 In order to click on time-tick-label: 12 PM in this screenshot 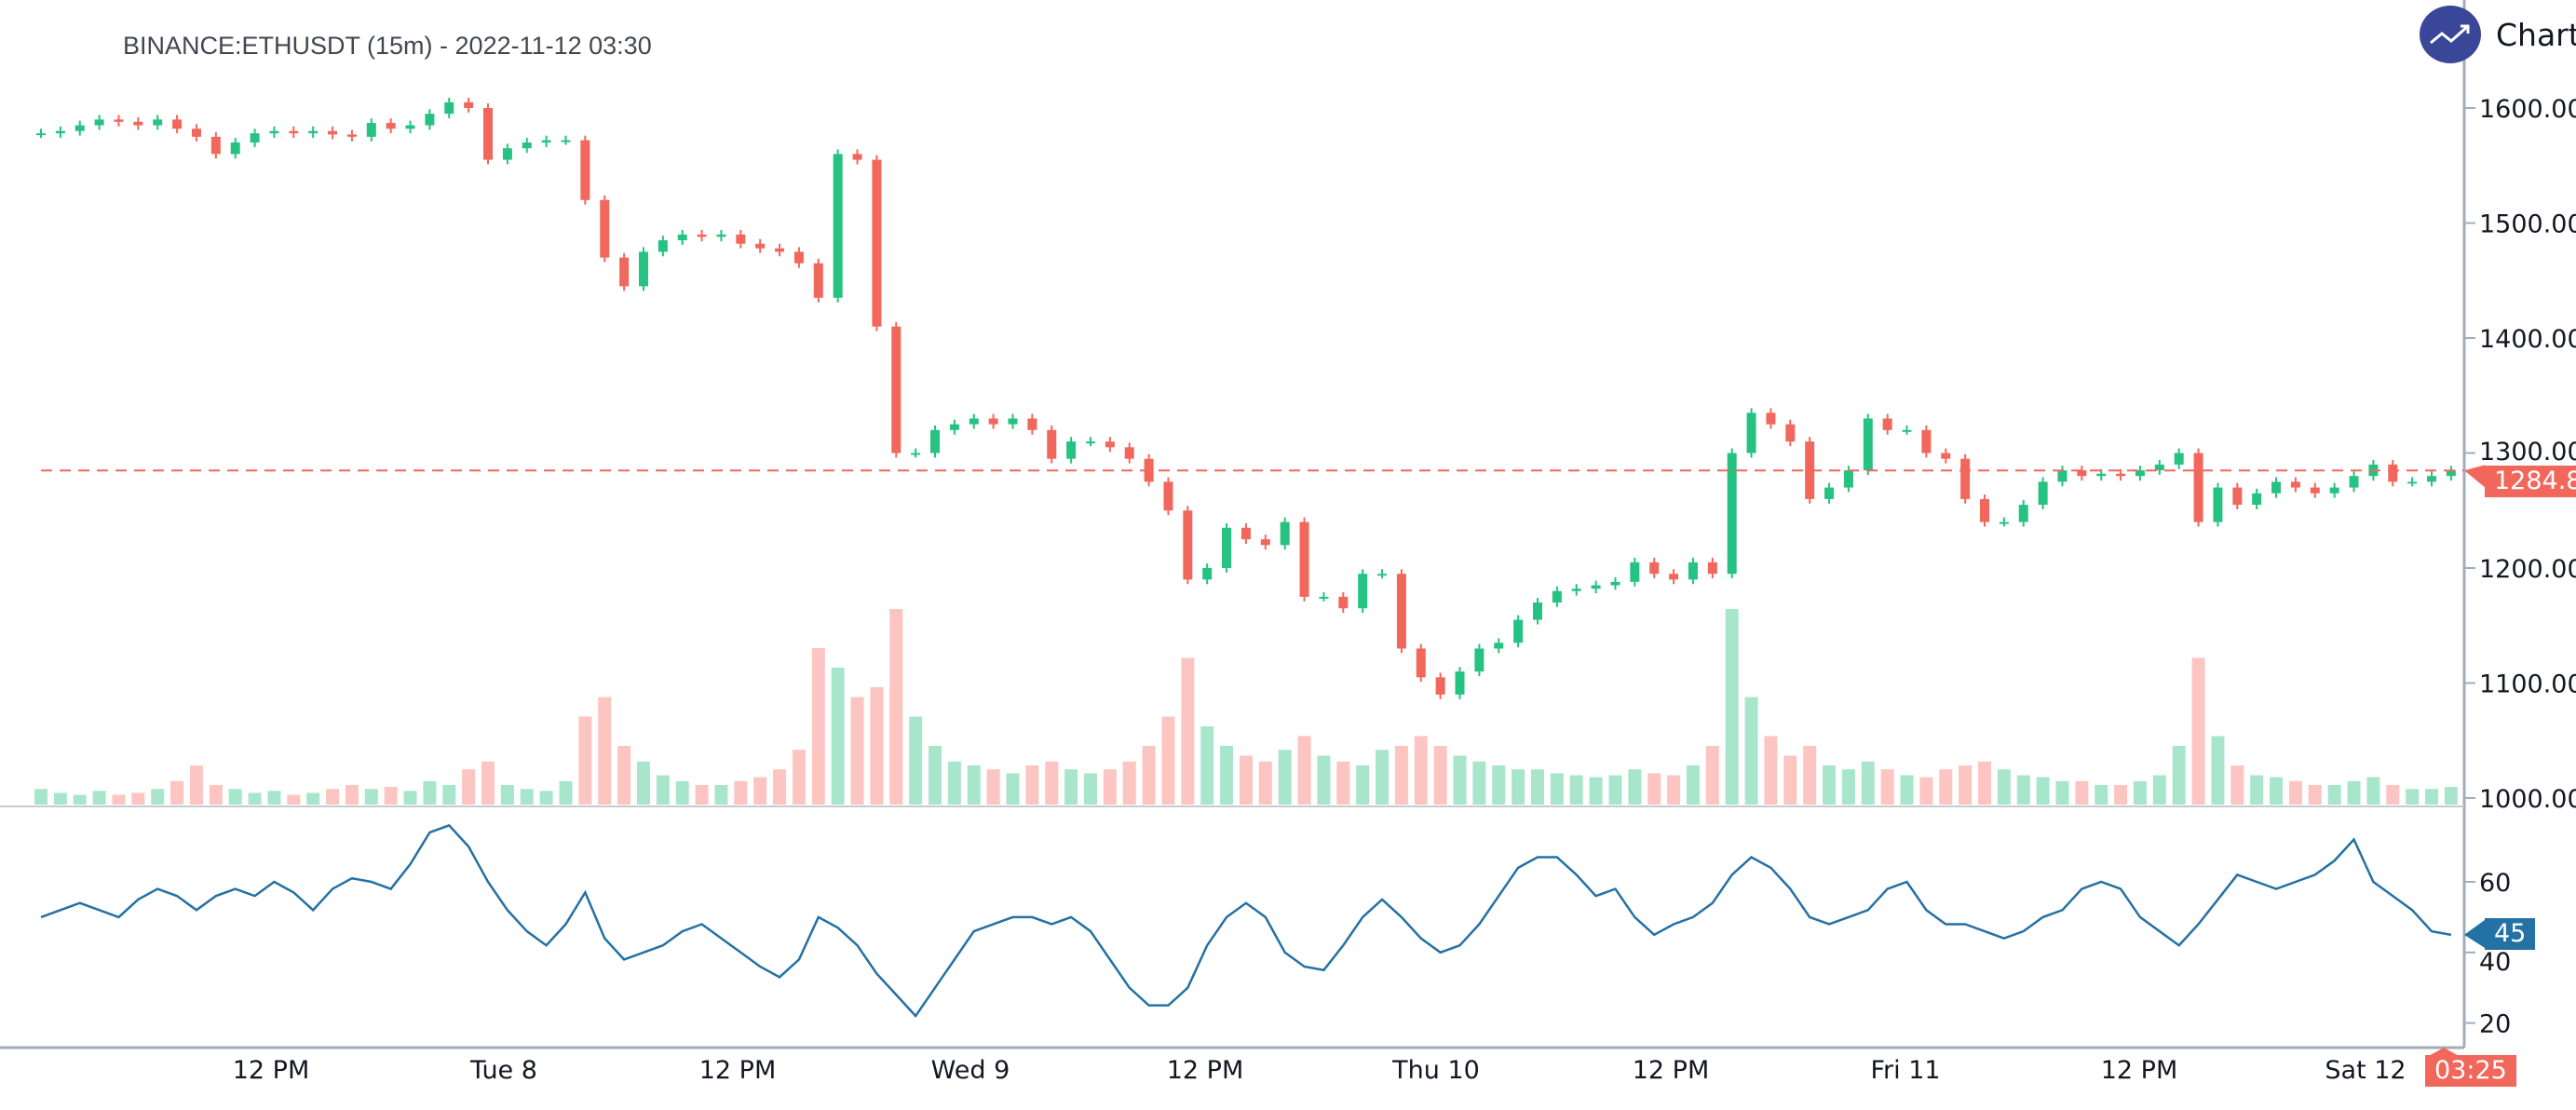, I will do `click(738, 1070)`.